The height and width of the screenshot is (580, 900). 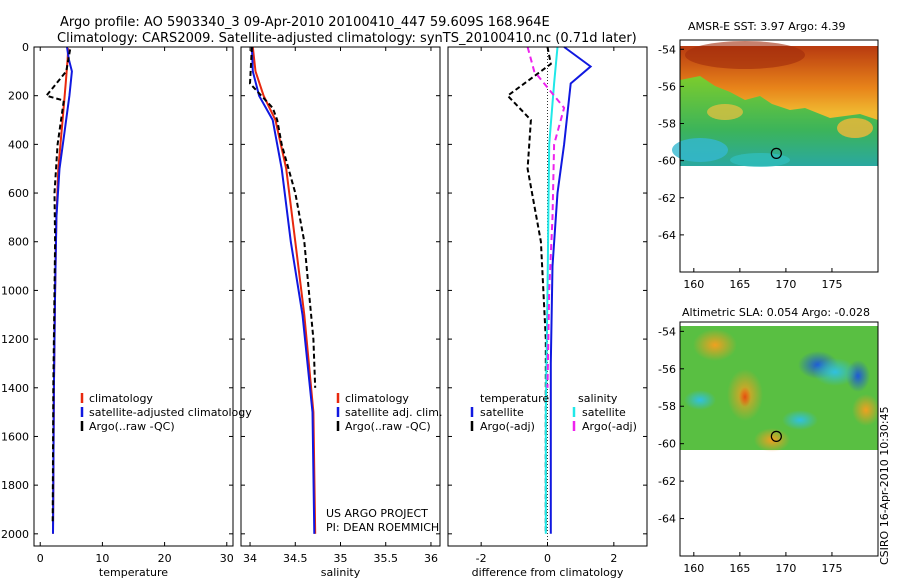 I want to click on sst-frame, so click(x=779, y=156).